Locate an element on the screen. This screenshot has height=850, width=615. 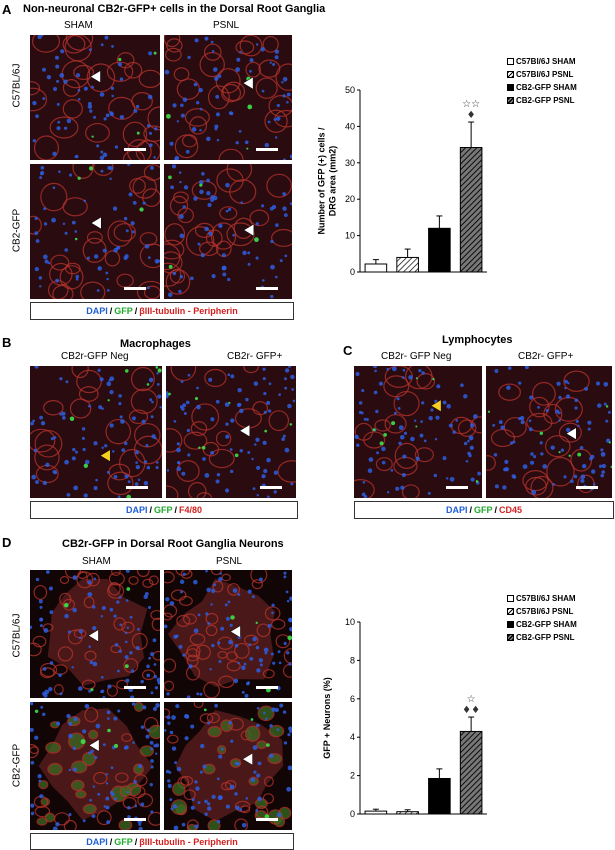
stain-marker: F4/80 is located at coordinates (191, 510).